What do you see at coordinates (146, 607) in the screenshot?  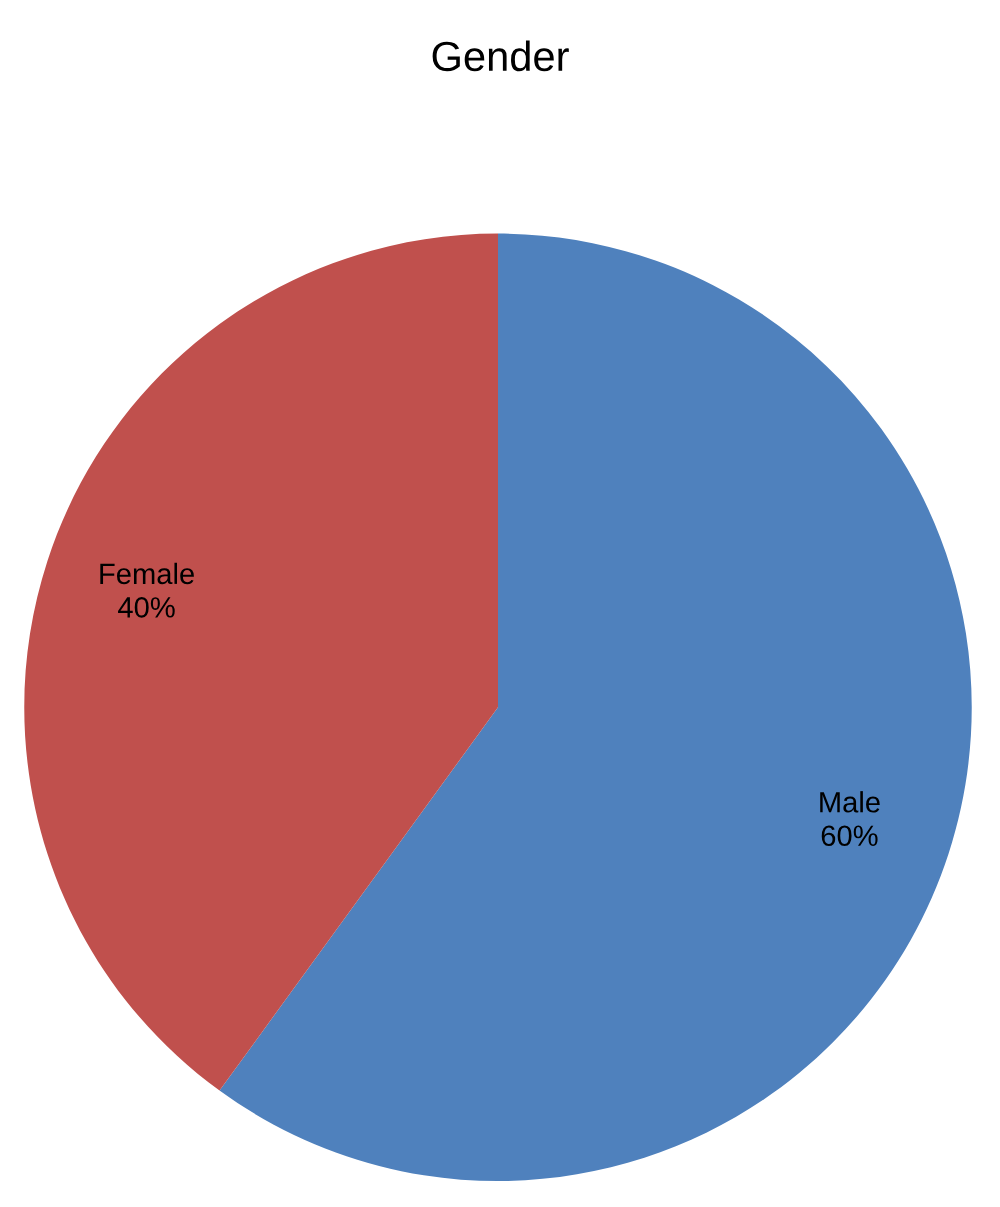 I see `data-label: 40%` at bounding box center [146, 607].